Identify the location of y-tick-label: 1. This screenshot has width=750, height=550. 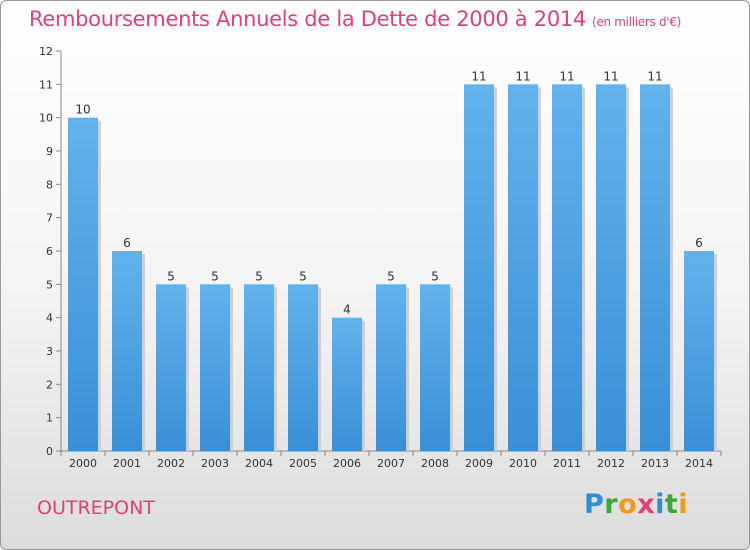
(49, 418).